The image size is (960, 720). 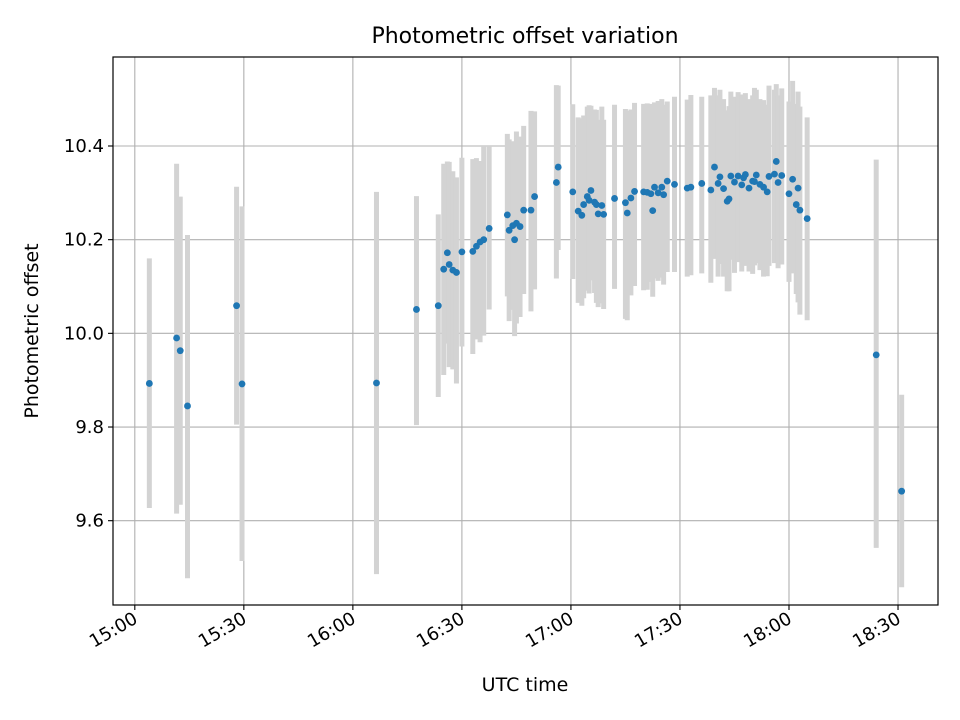 What do you see at coordinates (89, 427) in the screenshot?
I see `y-tick-label: 9.8` at bounding box center [89, 427].